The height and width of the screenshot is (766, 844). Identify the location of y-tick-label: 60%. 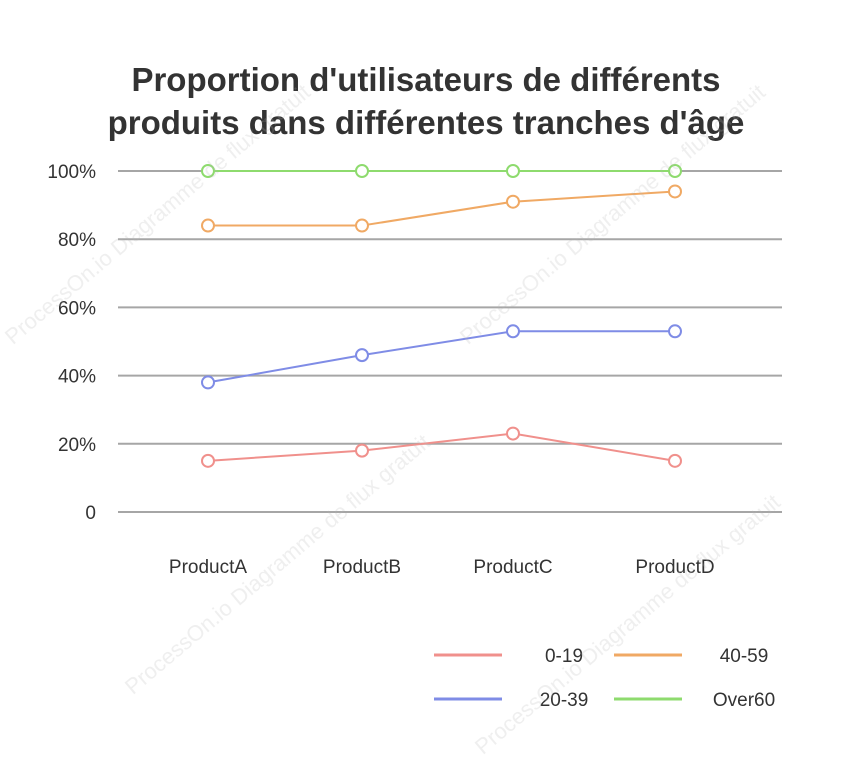
(77, 308).